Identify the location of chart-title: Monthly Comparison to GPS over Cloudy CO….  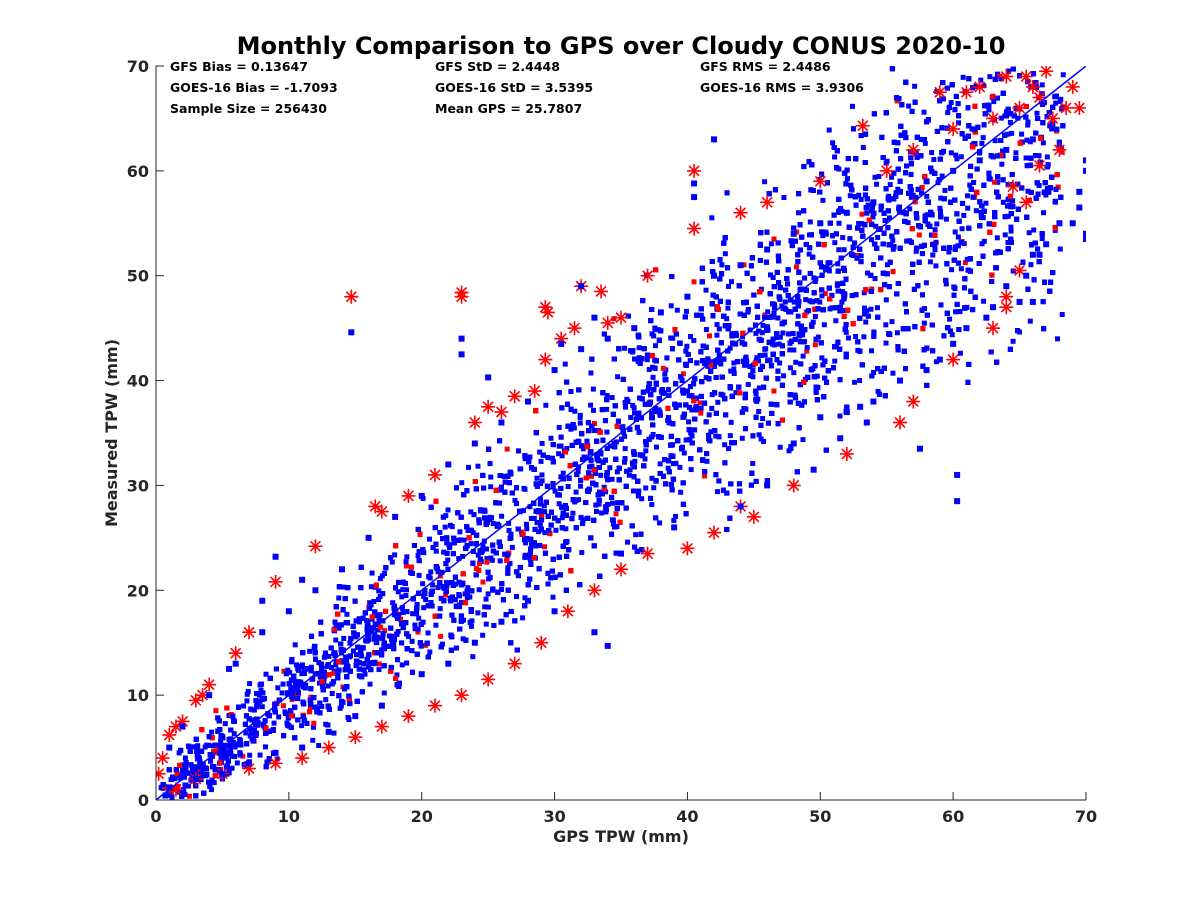
(621, 46).